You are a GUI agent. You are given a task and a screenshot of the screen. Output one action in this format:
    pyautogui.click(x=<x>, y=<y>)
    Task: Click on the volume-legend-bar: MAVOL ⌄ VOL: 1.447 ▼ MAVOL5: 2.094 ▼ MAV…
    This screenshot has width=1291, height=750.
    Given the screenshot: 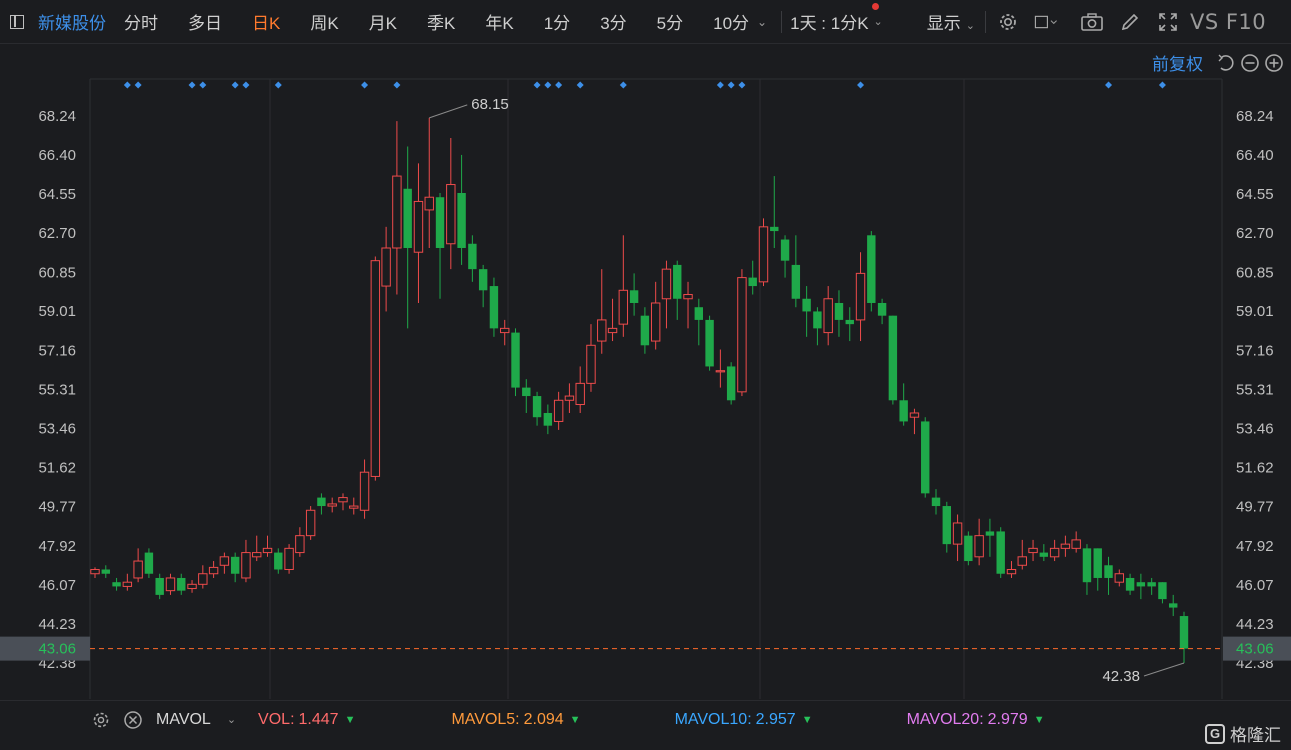 What is the action you would take?
    pyautogui.click(x=645, y=719)
    